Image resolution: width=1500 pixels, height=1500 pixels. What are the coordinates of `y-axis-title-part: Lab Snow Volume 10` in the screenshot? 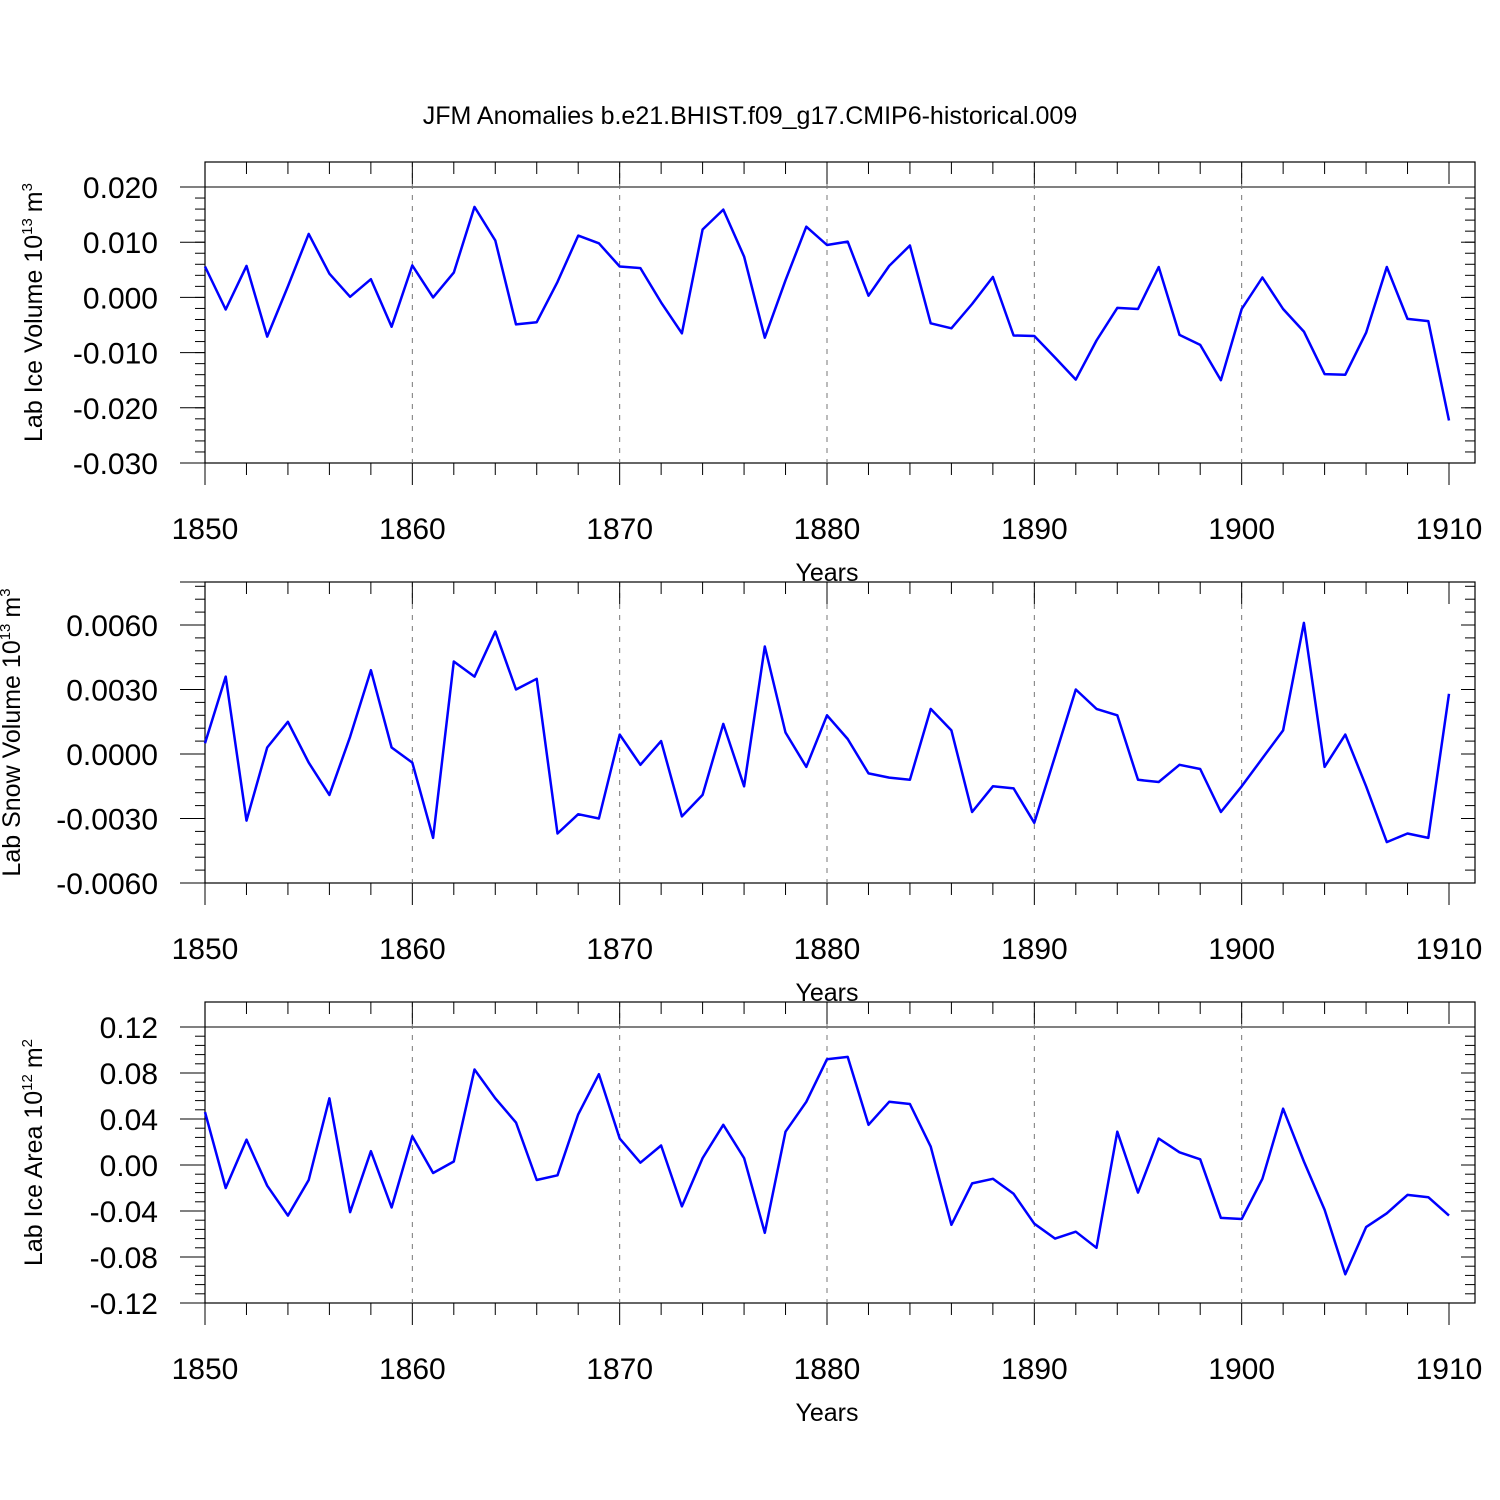 It's located at (13, 758).